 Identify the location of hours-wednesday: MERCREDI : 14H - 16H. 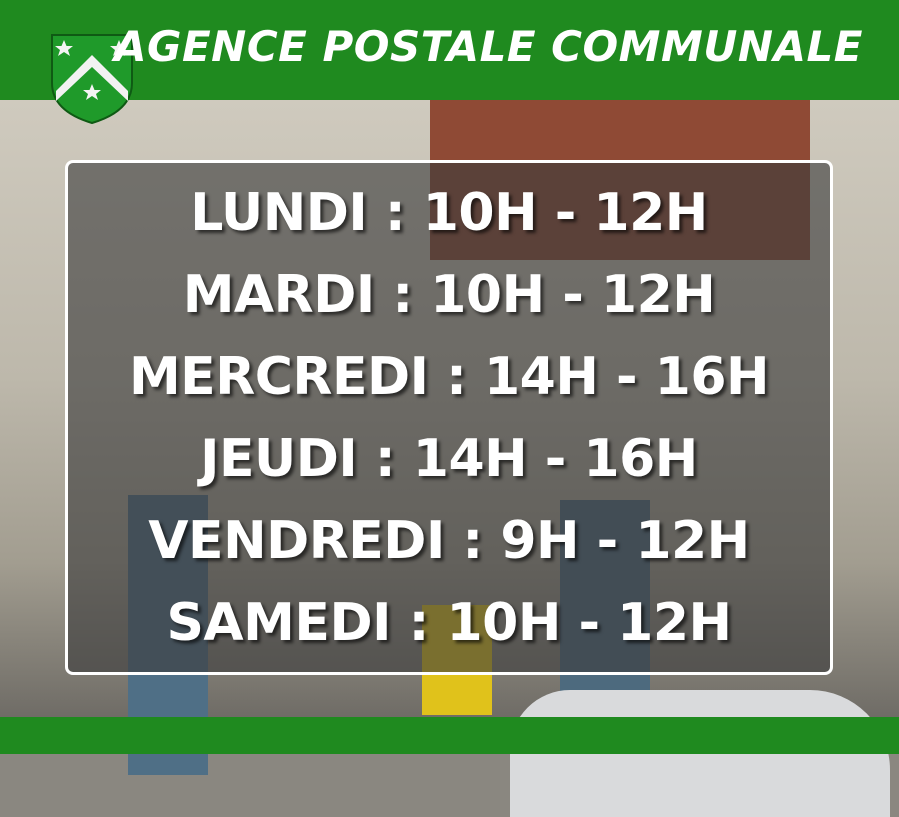
(449, 376).